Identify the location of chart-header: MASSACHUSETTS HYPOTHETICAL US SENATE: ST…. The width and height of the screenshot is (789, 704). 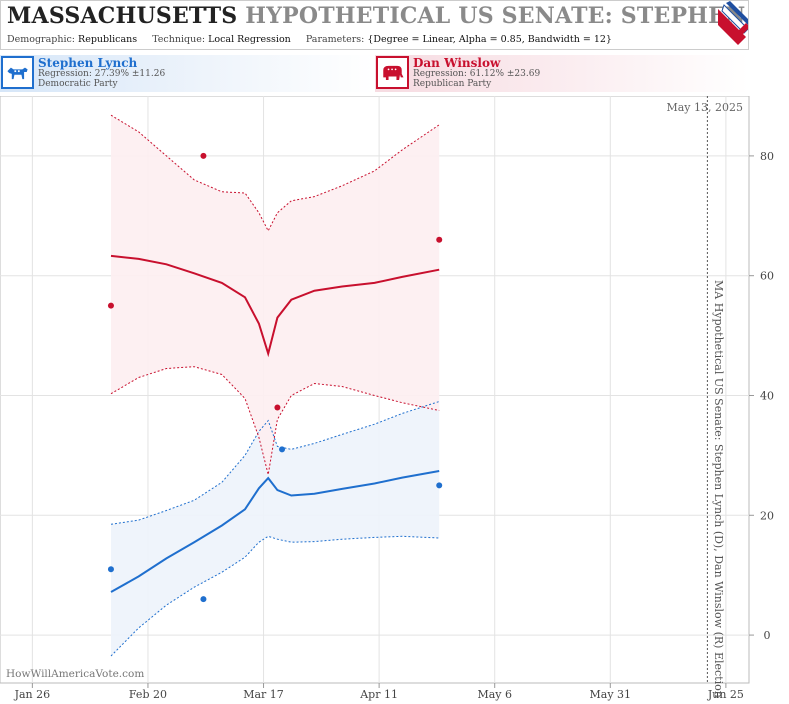
(374, 25).